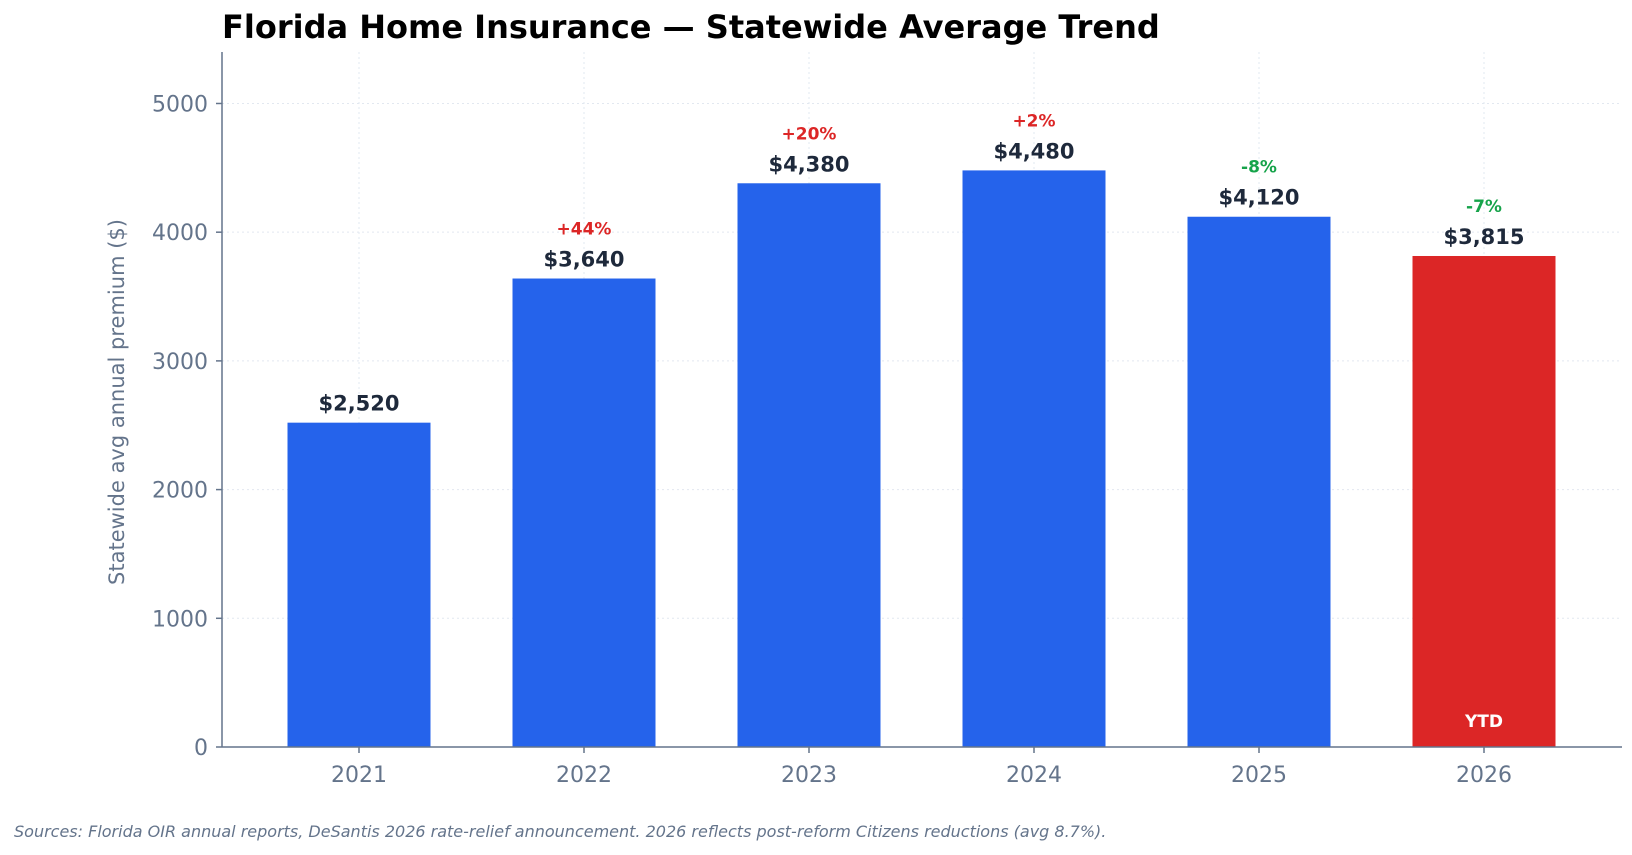  Describe the element at coordinates (1258, 198) in the screenshot. I see `value-label: $4,120` at that location.